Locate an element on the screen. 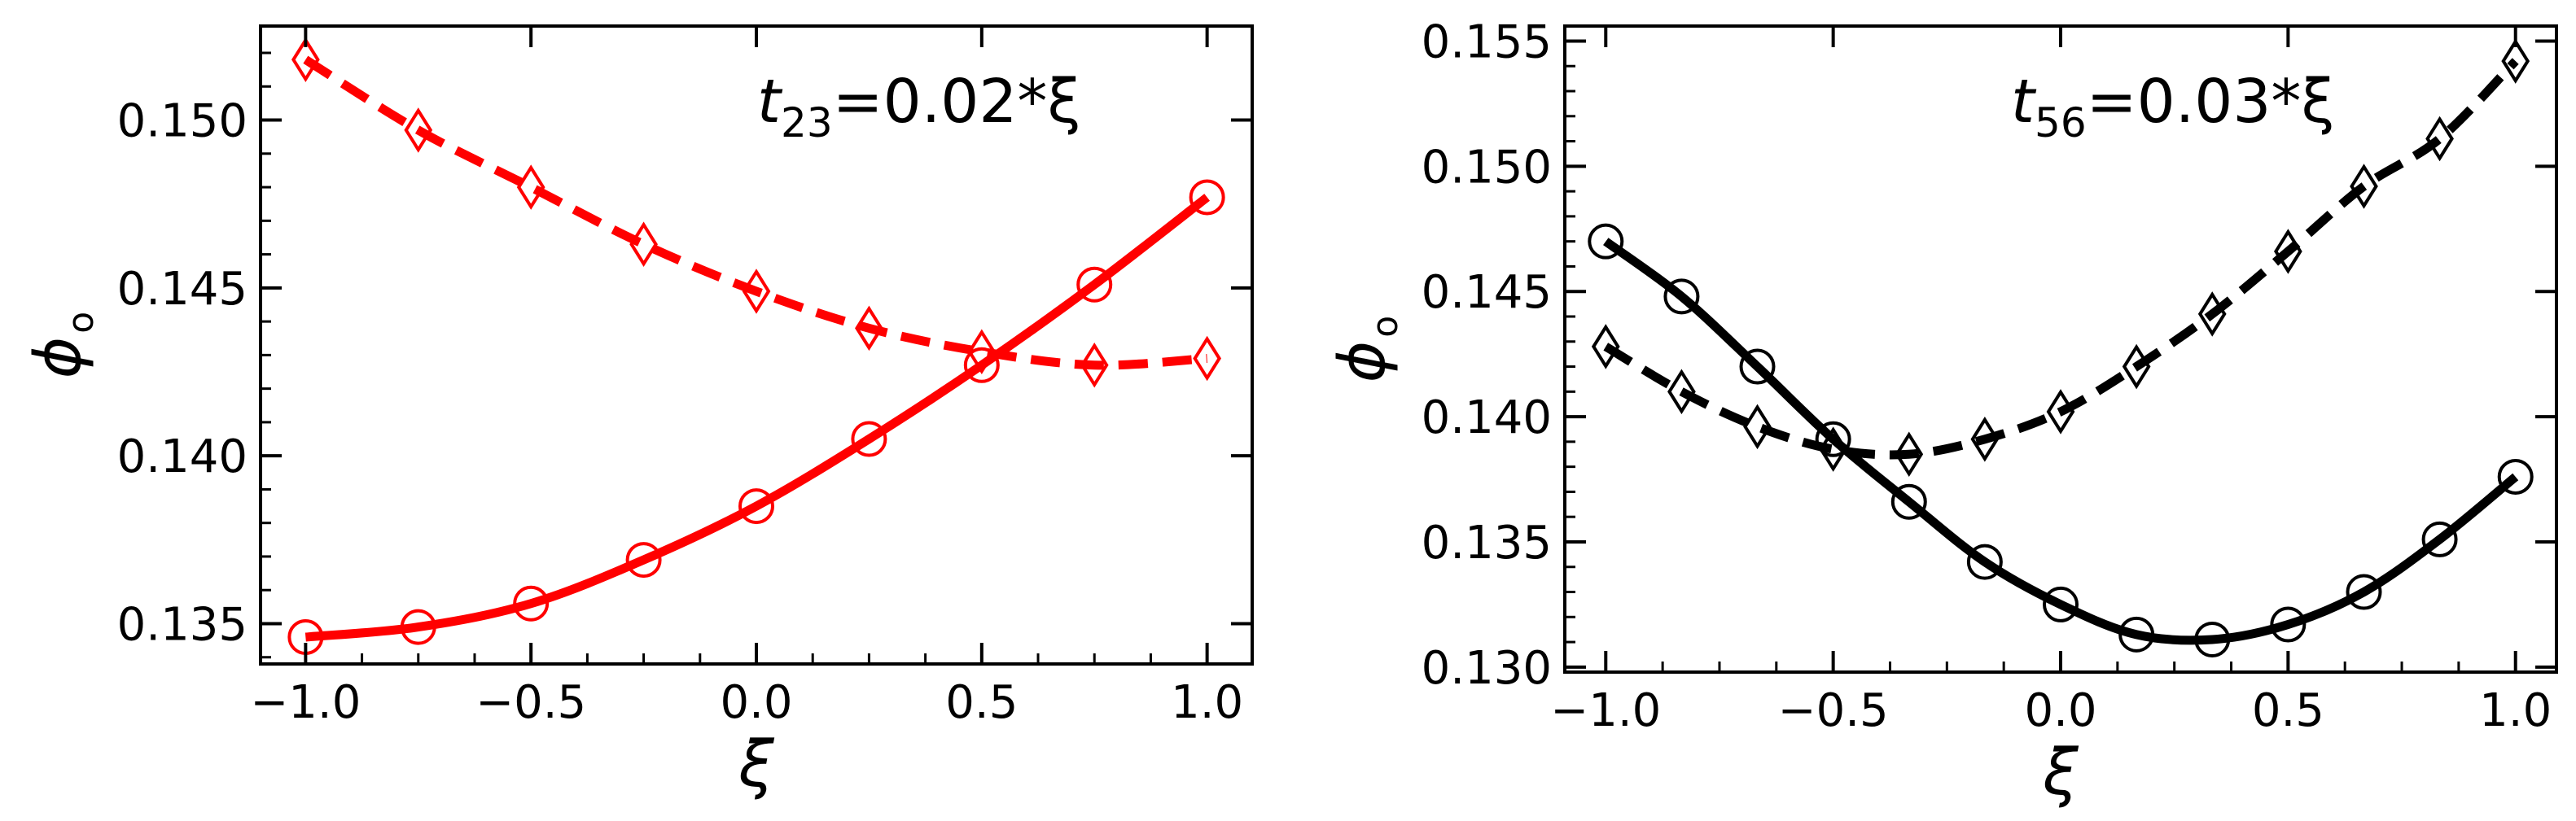 This screenshot has height=821, width=2576. y-tick-label: 0.155 is located at coordinates (1487, 41).